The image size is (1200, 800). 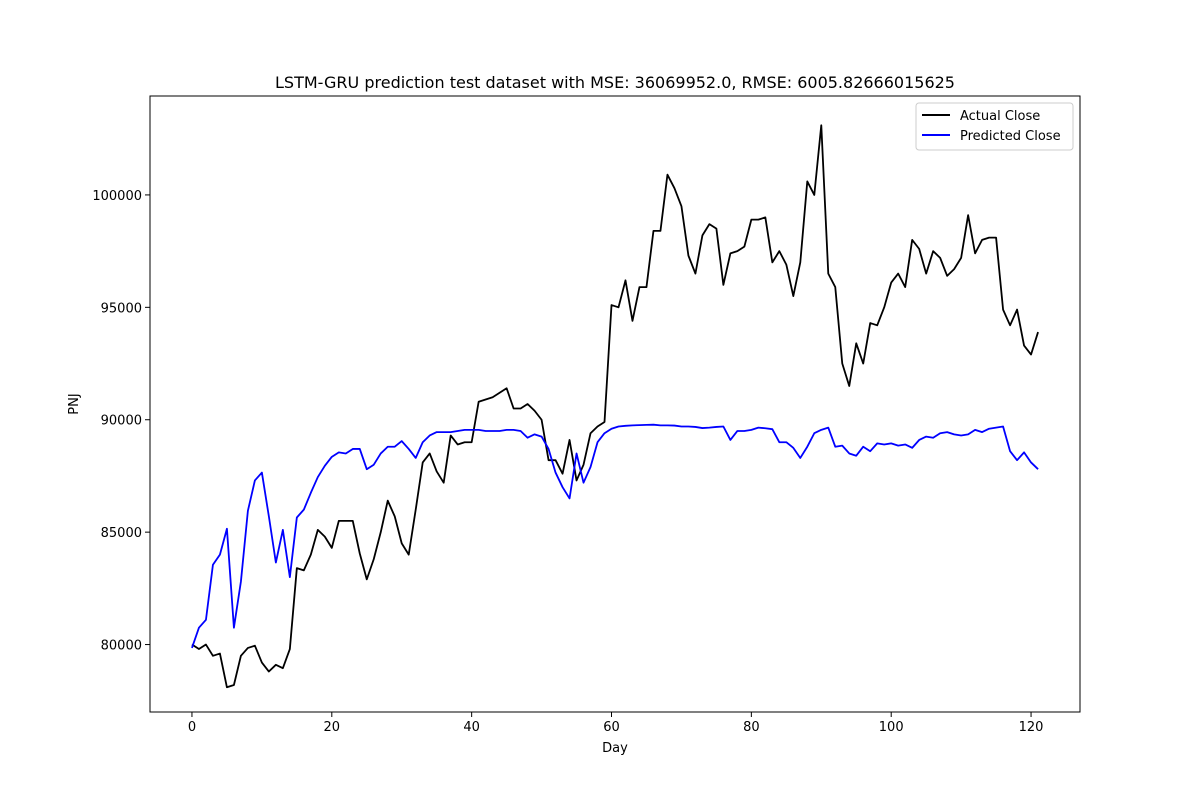 I want to click on y-tick-label: 85000, so click(x=121, y=533).